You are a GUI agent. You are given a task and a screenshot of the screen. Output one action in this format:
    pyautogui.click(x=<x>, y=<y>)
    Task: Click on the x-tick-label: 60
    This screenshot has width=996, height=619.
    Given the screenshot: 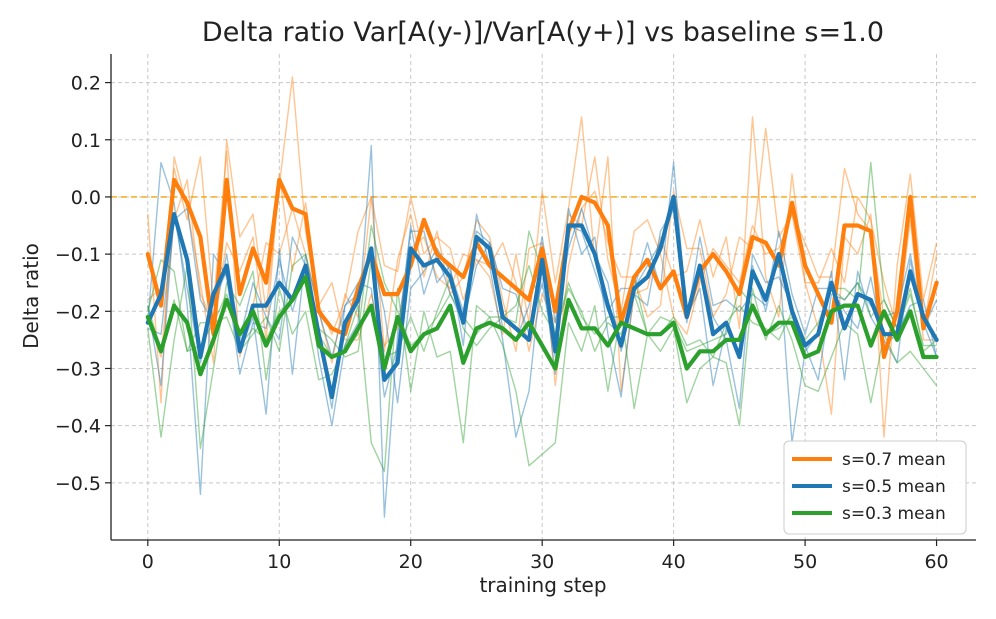 What is the action you would take?
    pyautogui.click(x=936, y=562)
    